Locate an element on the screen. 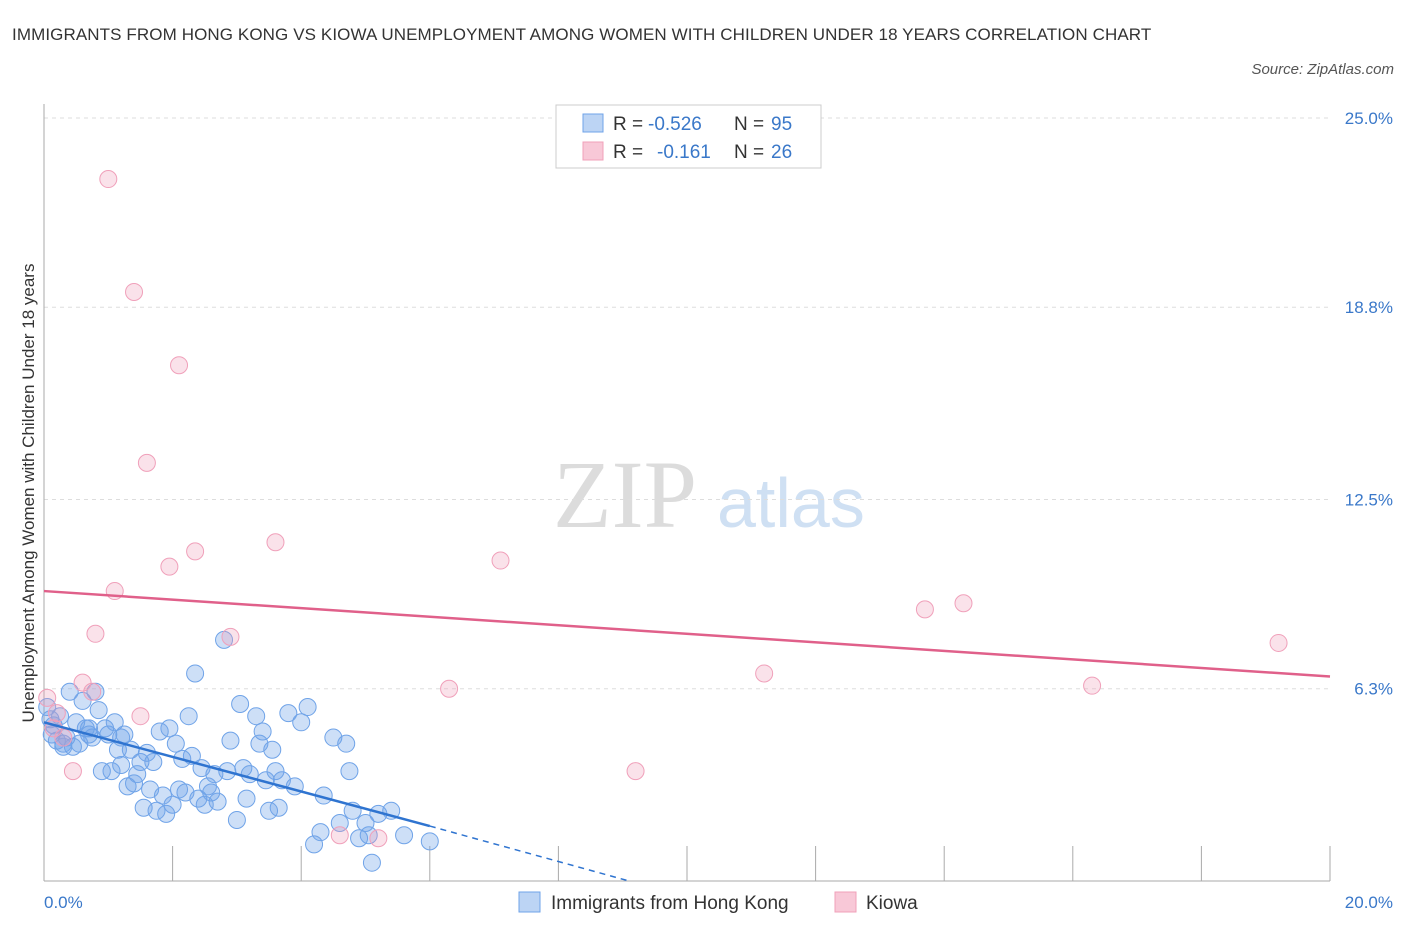 This screenshot has width=1406, height=930. y-tick-label-2: 18.8% is located at coordinates (1369, 307).